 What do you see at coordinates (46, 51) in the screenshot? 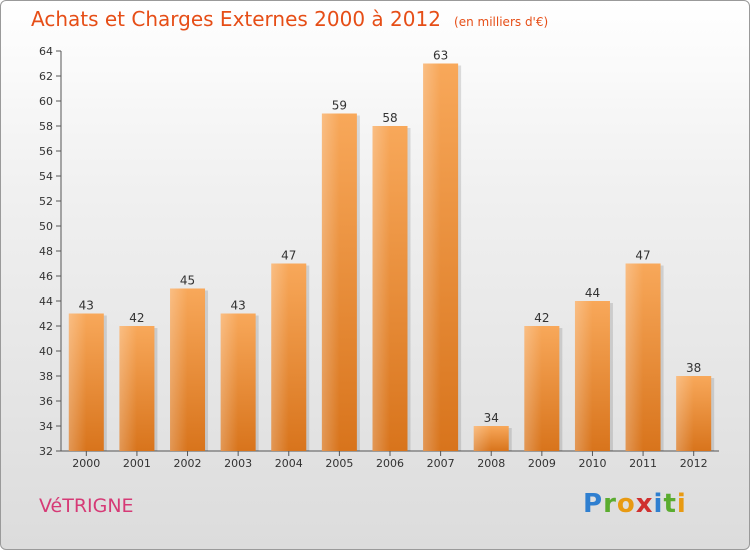
I see `y-tick-label: 64` at bounding box center [46, 51].